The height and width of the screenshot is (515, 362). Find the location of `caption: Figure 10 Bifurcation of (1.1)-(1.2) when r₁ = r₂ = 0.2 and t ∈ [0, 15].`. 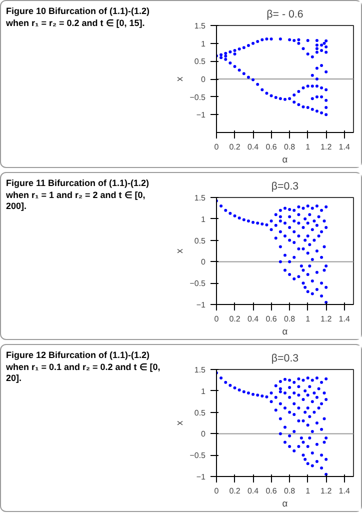

caption: Figure 10 Bifurcation of (1.1)-(1.2) when r₁ = r₂ = 0.2 and t ∈ [0, 15]. is located at coordinates (78, 18).